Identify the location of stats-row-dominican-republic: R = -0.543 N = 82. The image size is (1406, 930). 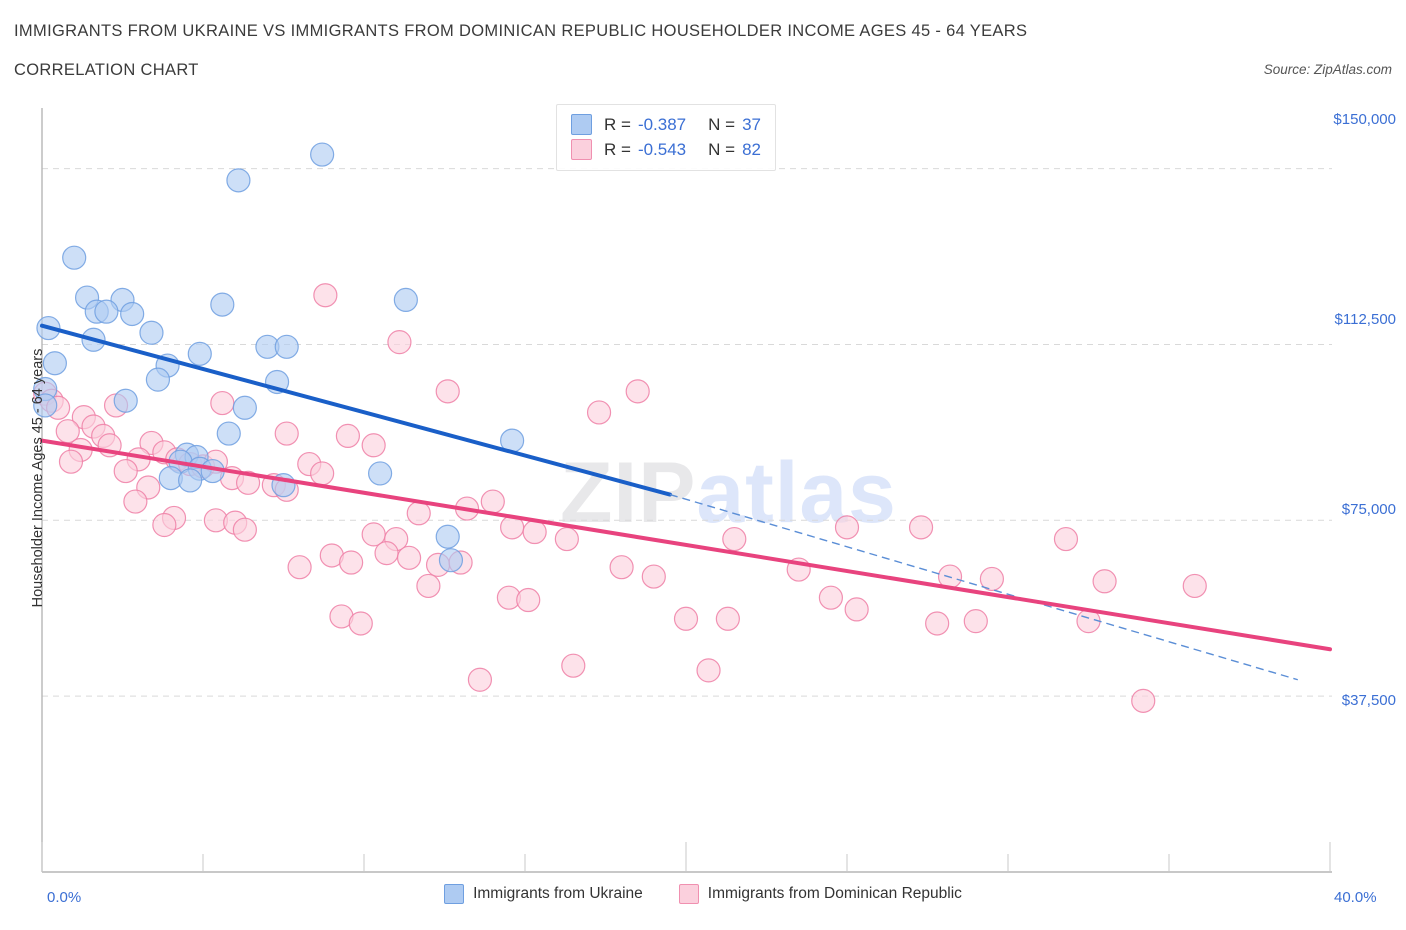
(666, 149).